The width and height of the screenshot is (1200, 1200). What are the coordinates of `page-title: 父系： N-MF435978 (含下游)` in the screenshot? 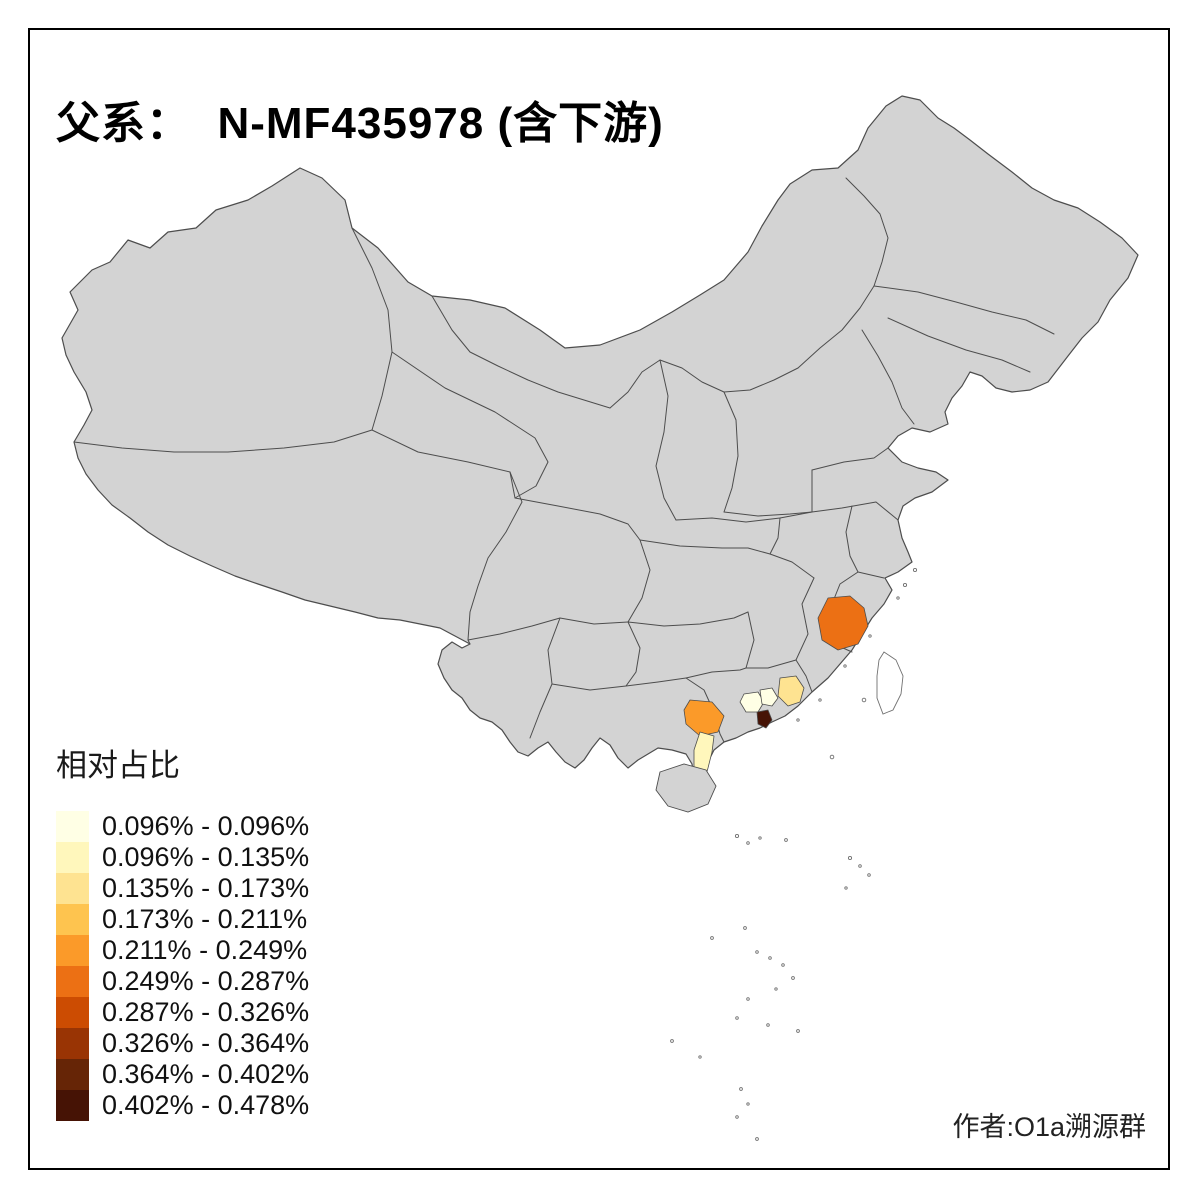 It's located at (360, 124).